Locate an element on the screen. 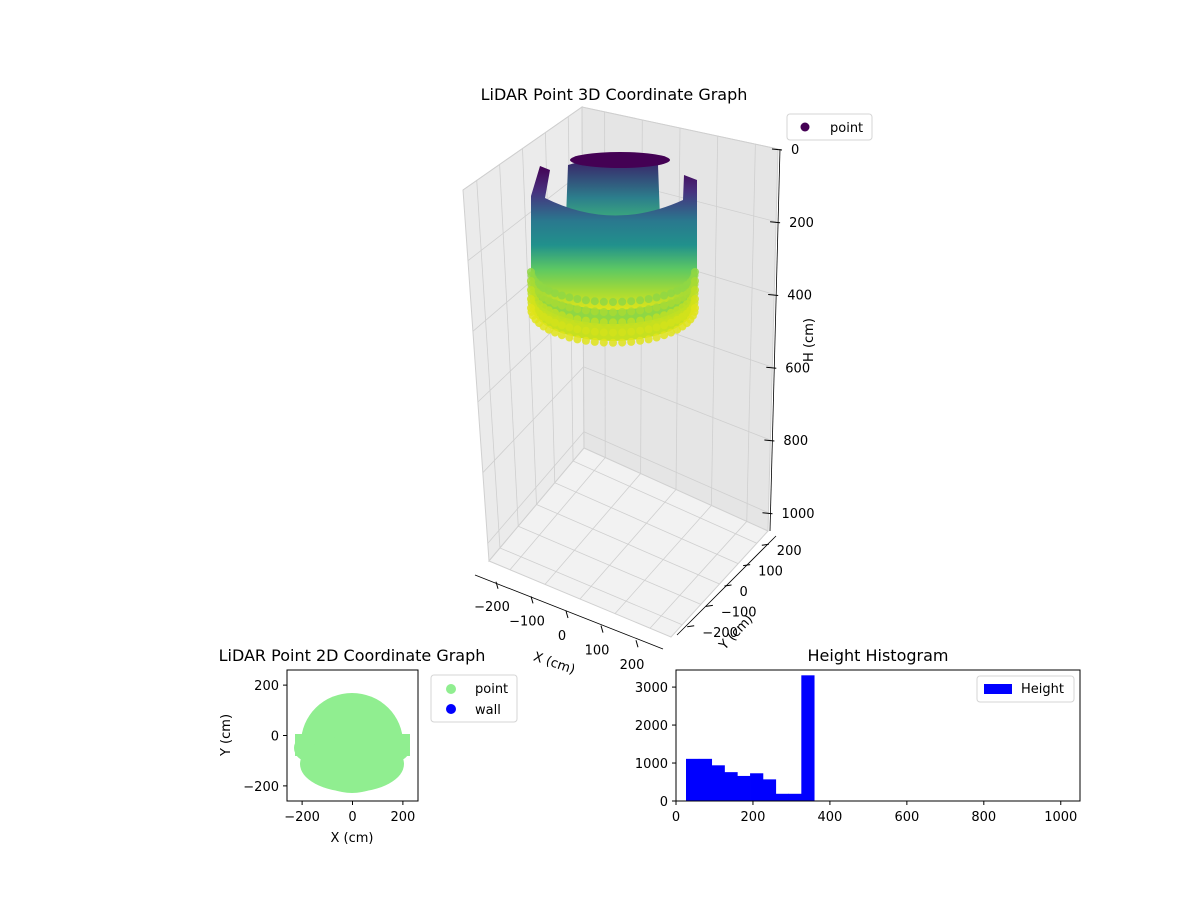  chart-2d-xlabel: X (cm) is located at coordinates (352, 838).